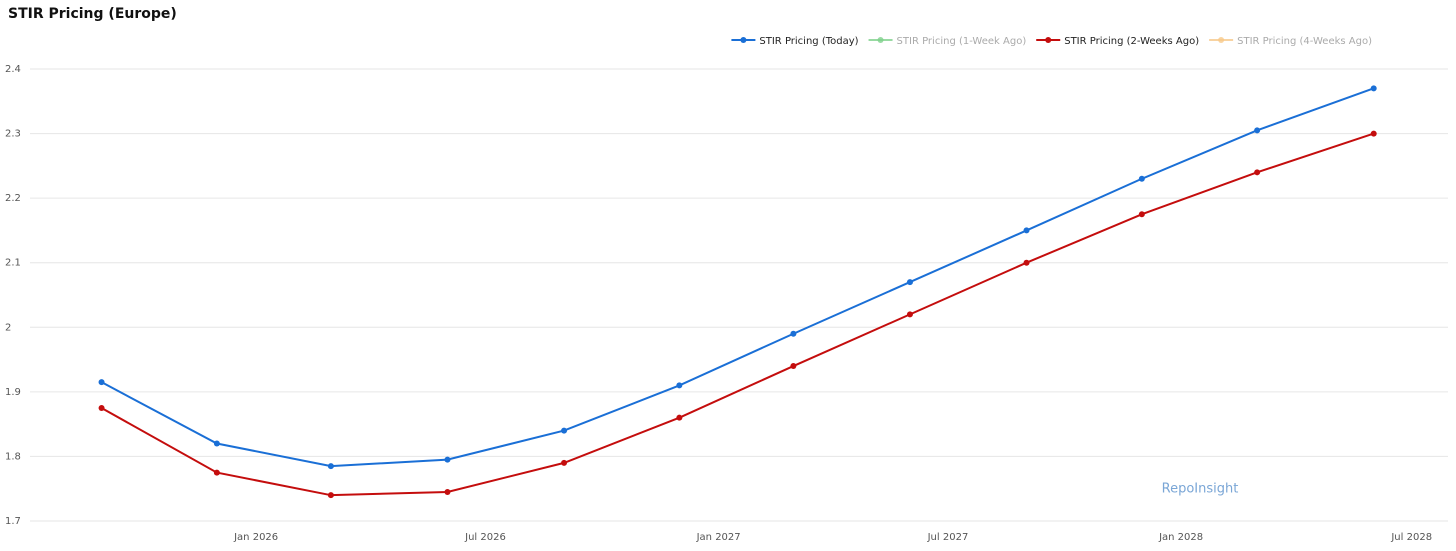  I want to click on legend-label: STIR Pricing (1-Week Ago), so click(962, 41).